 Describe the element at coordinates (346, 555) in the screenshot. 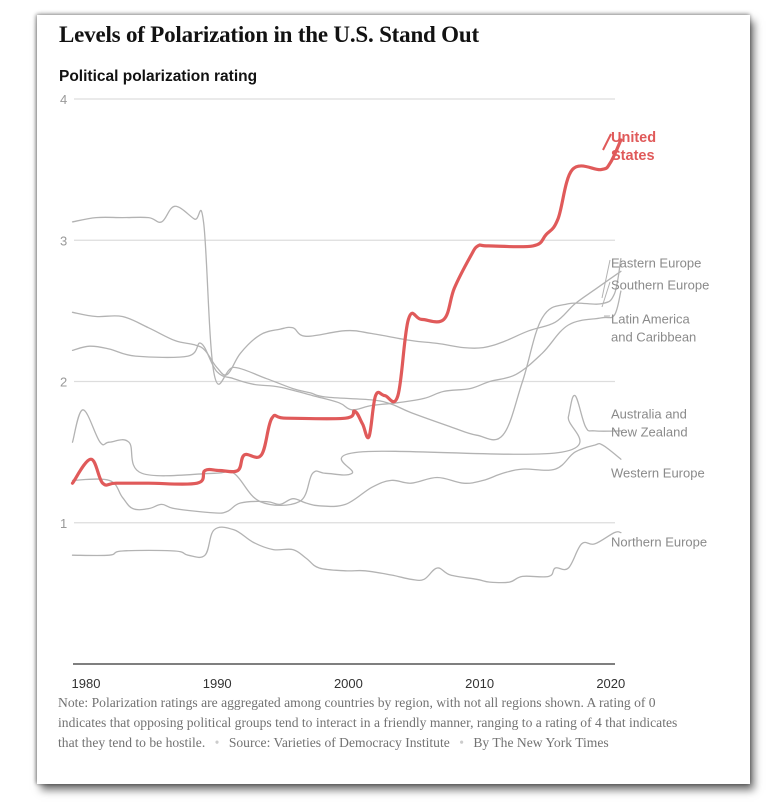

I see `line-northern-europe` at that location.